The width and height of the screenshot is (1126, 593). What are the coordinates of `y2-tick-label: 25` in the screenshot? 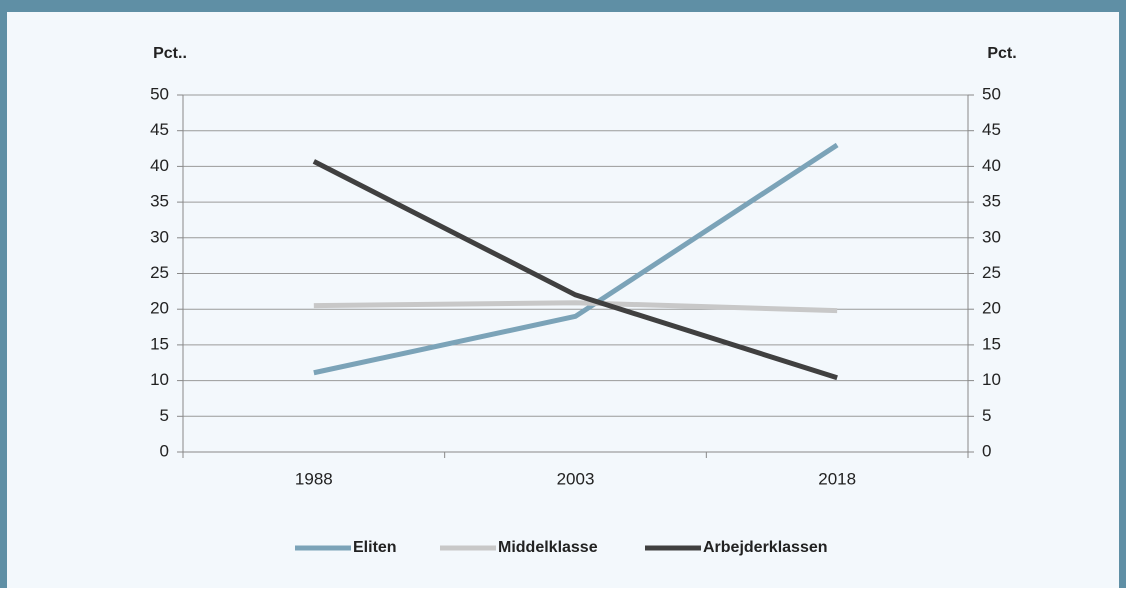 It's located at (991, 272).